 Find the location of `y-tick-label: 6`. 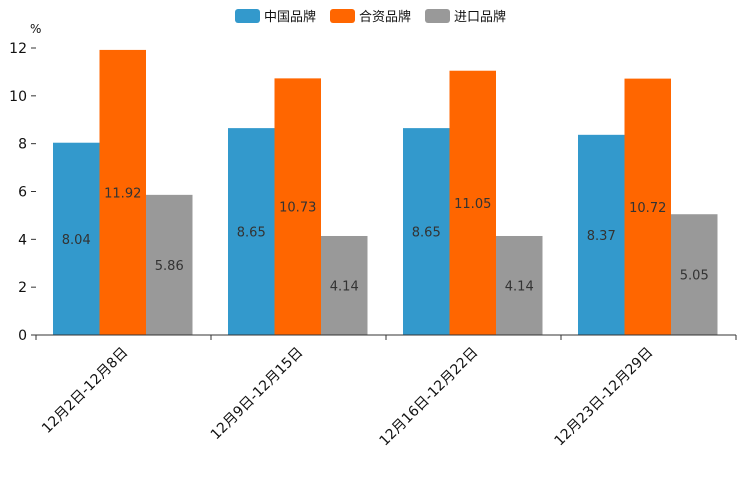

y-tick-label: 6 is located at coordinates (22, 193).